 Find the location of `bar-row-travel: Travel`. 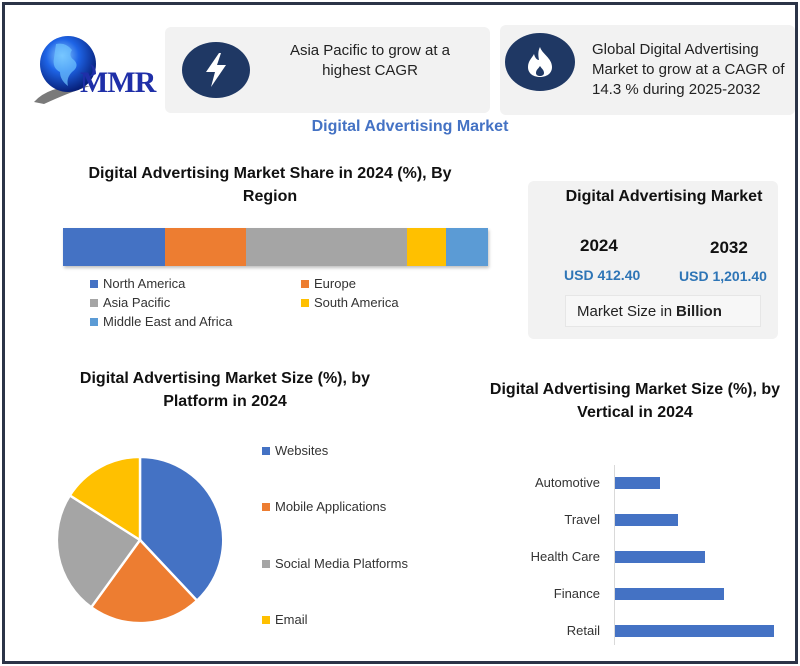

bar-row-travel: Travel is located at coordinates (635, 520).